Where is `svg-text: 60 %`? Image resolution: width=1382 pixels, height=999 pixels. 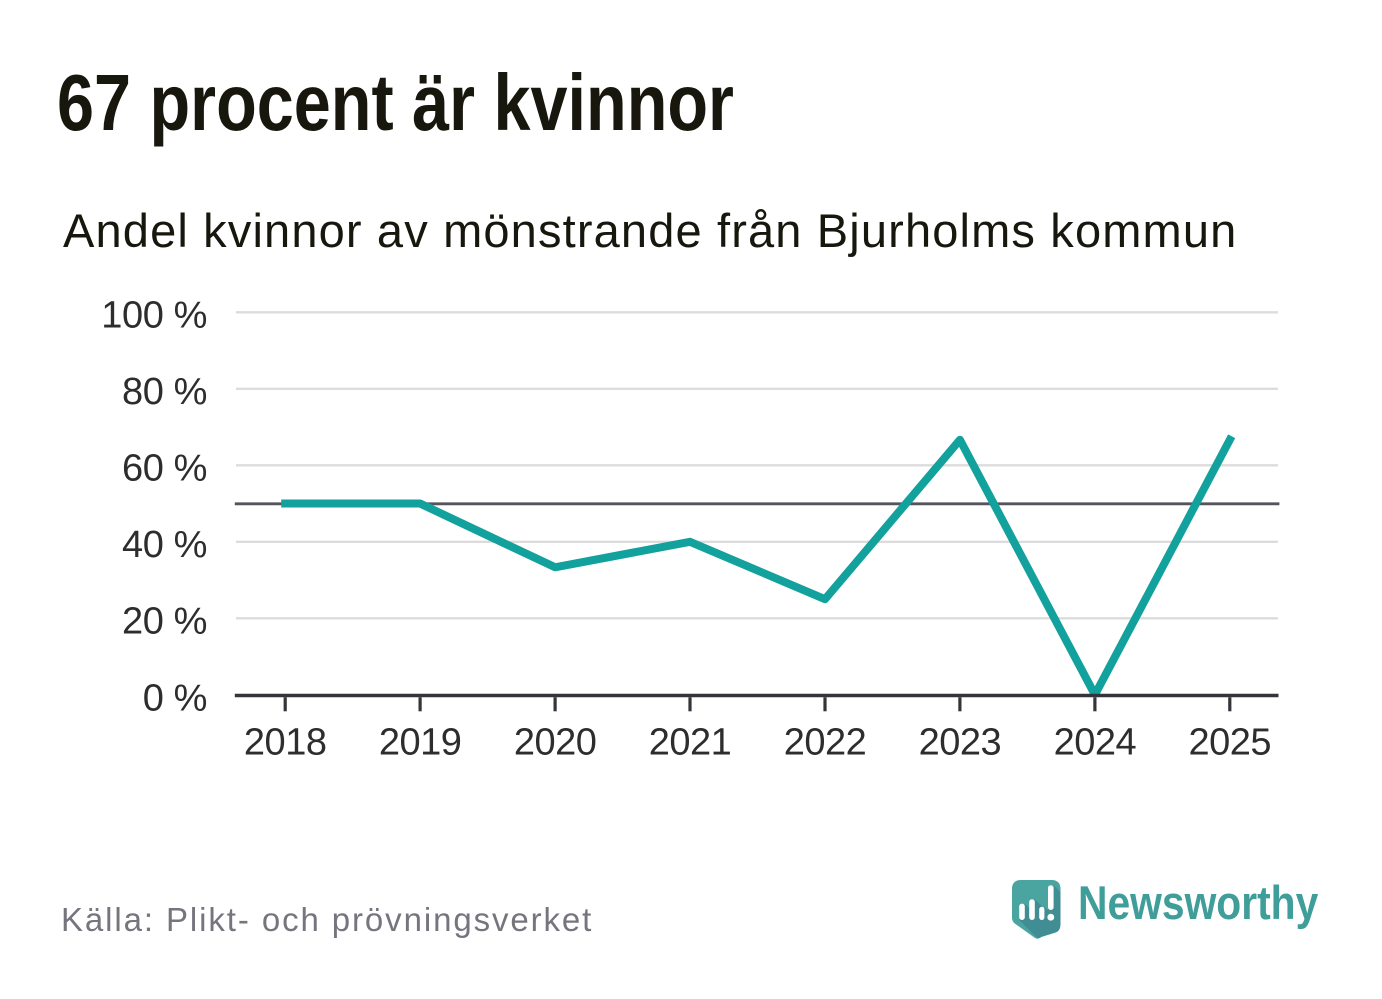
svg-text: 60 % is located at coordinates (164, 468).